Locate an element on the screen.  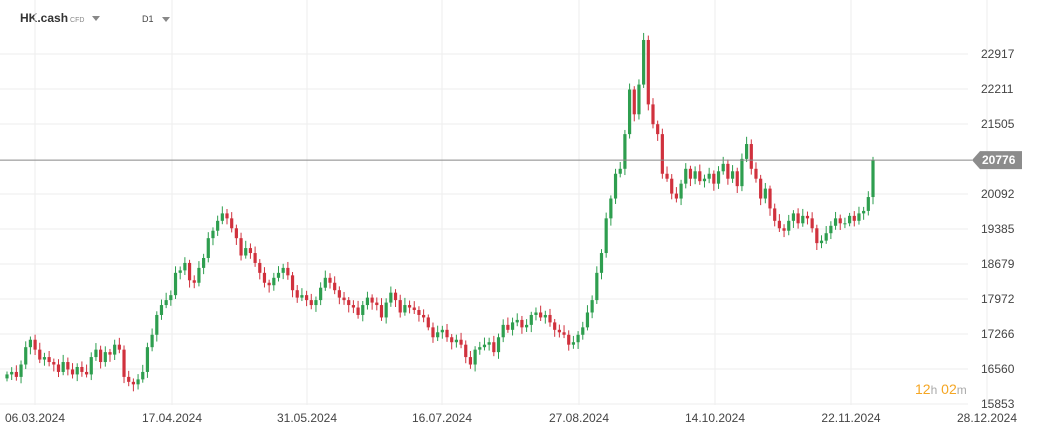
candle-countdown: 12h 02m is located at coordinates (941, 389).